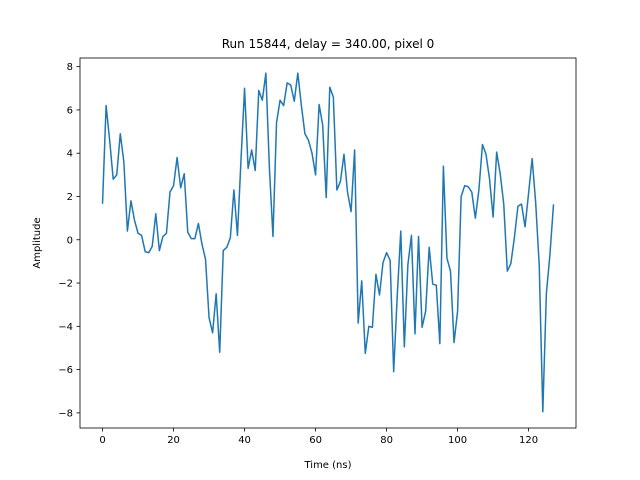  Describe the element at coordinates (244, 440) in the screenshot. I see `x-tick-label: 40` at that location.